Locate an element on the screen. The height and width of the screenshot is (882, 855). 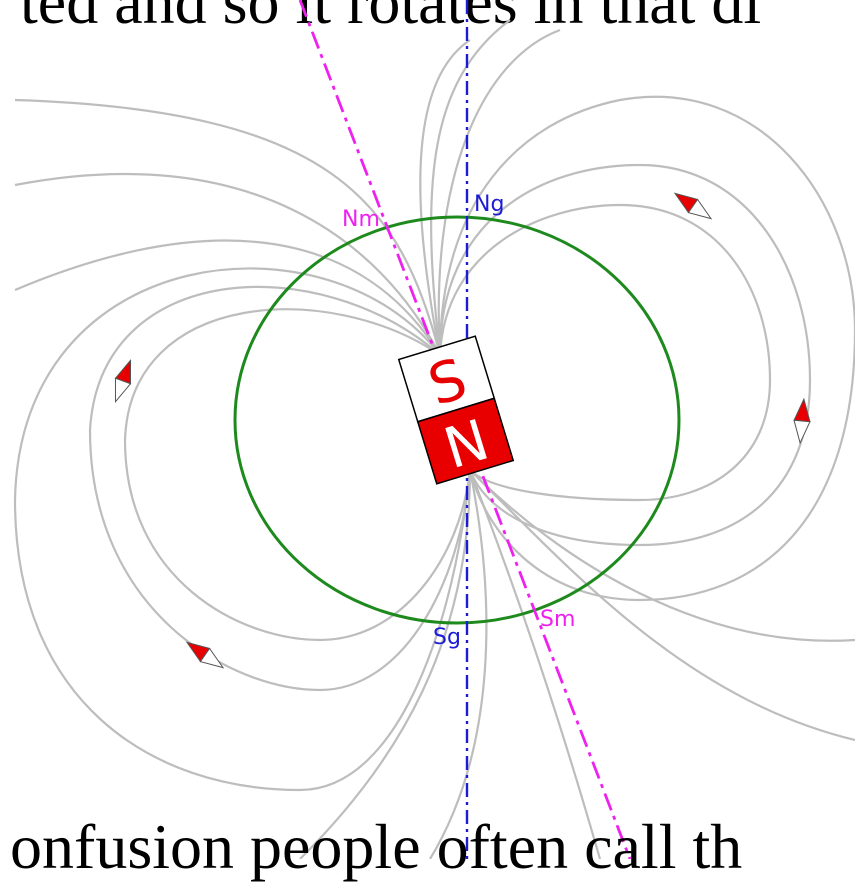
label-magnetic-north: Nm is located at coordinates (361, 219).